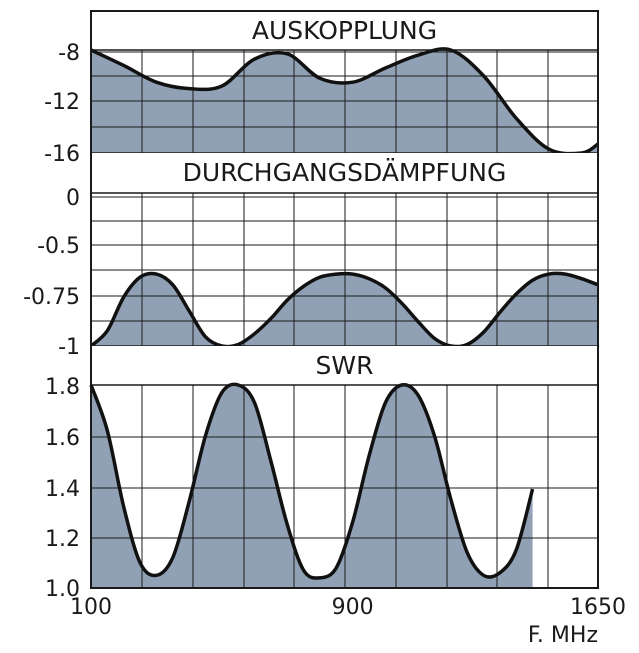 This screenshot has height=653, width=639. I want to click on x-tick-label: 1650, so click(598, 607).